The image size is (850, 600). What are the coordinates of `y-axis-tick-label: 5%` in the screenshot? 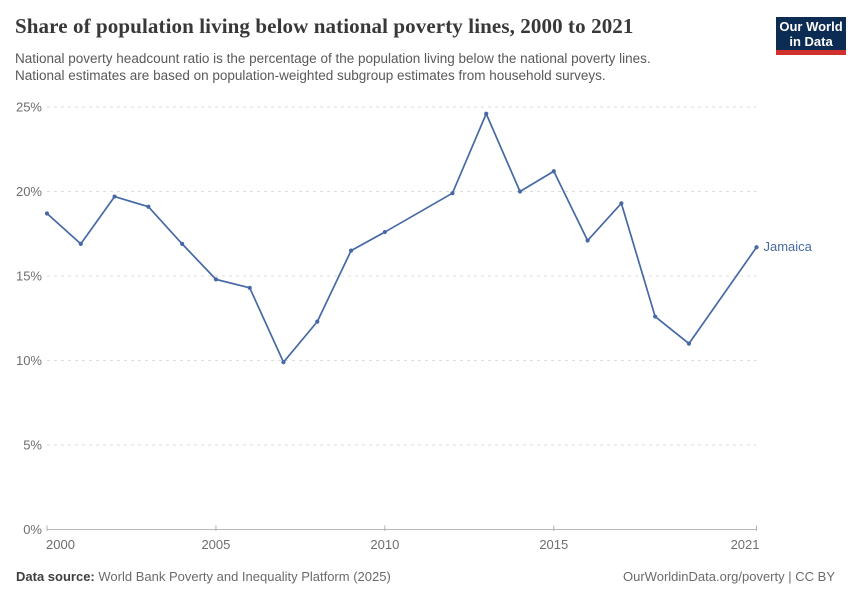 It's located at (32, 445).